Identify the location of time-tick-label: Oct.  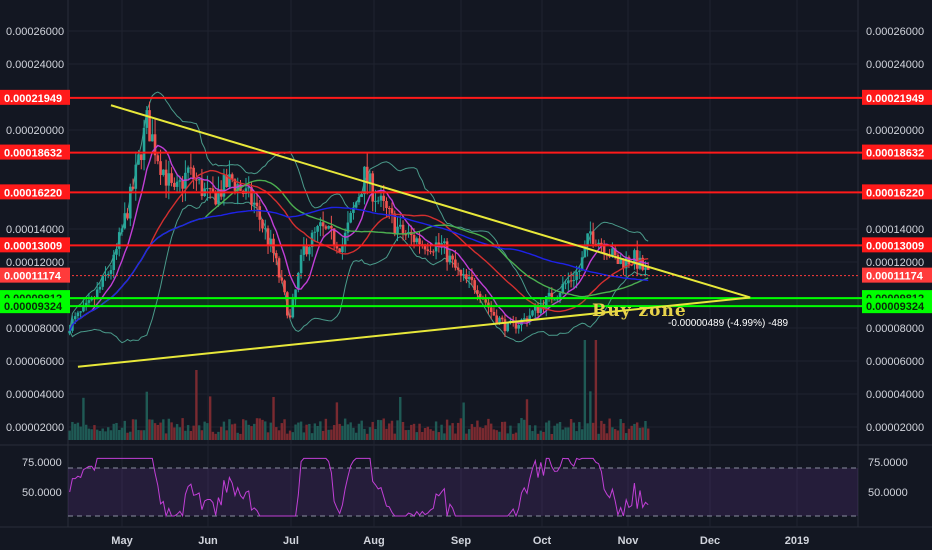
(542, 541).